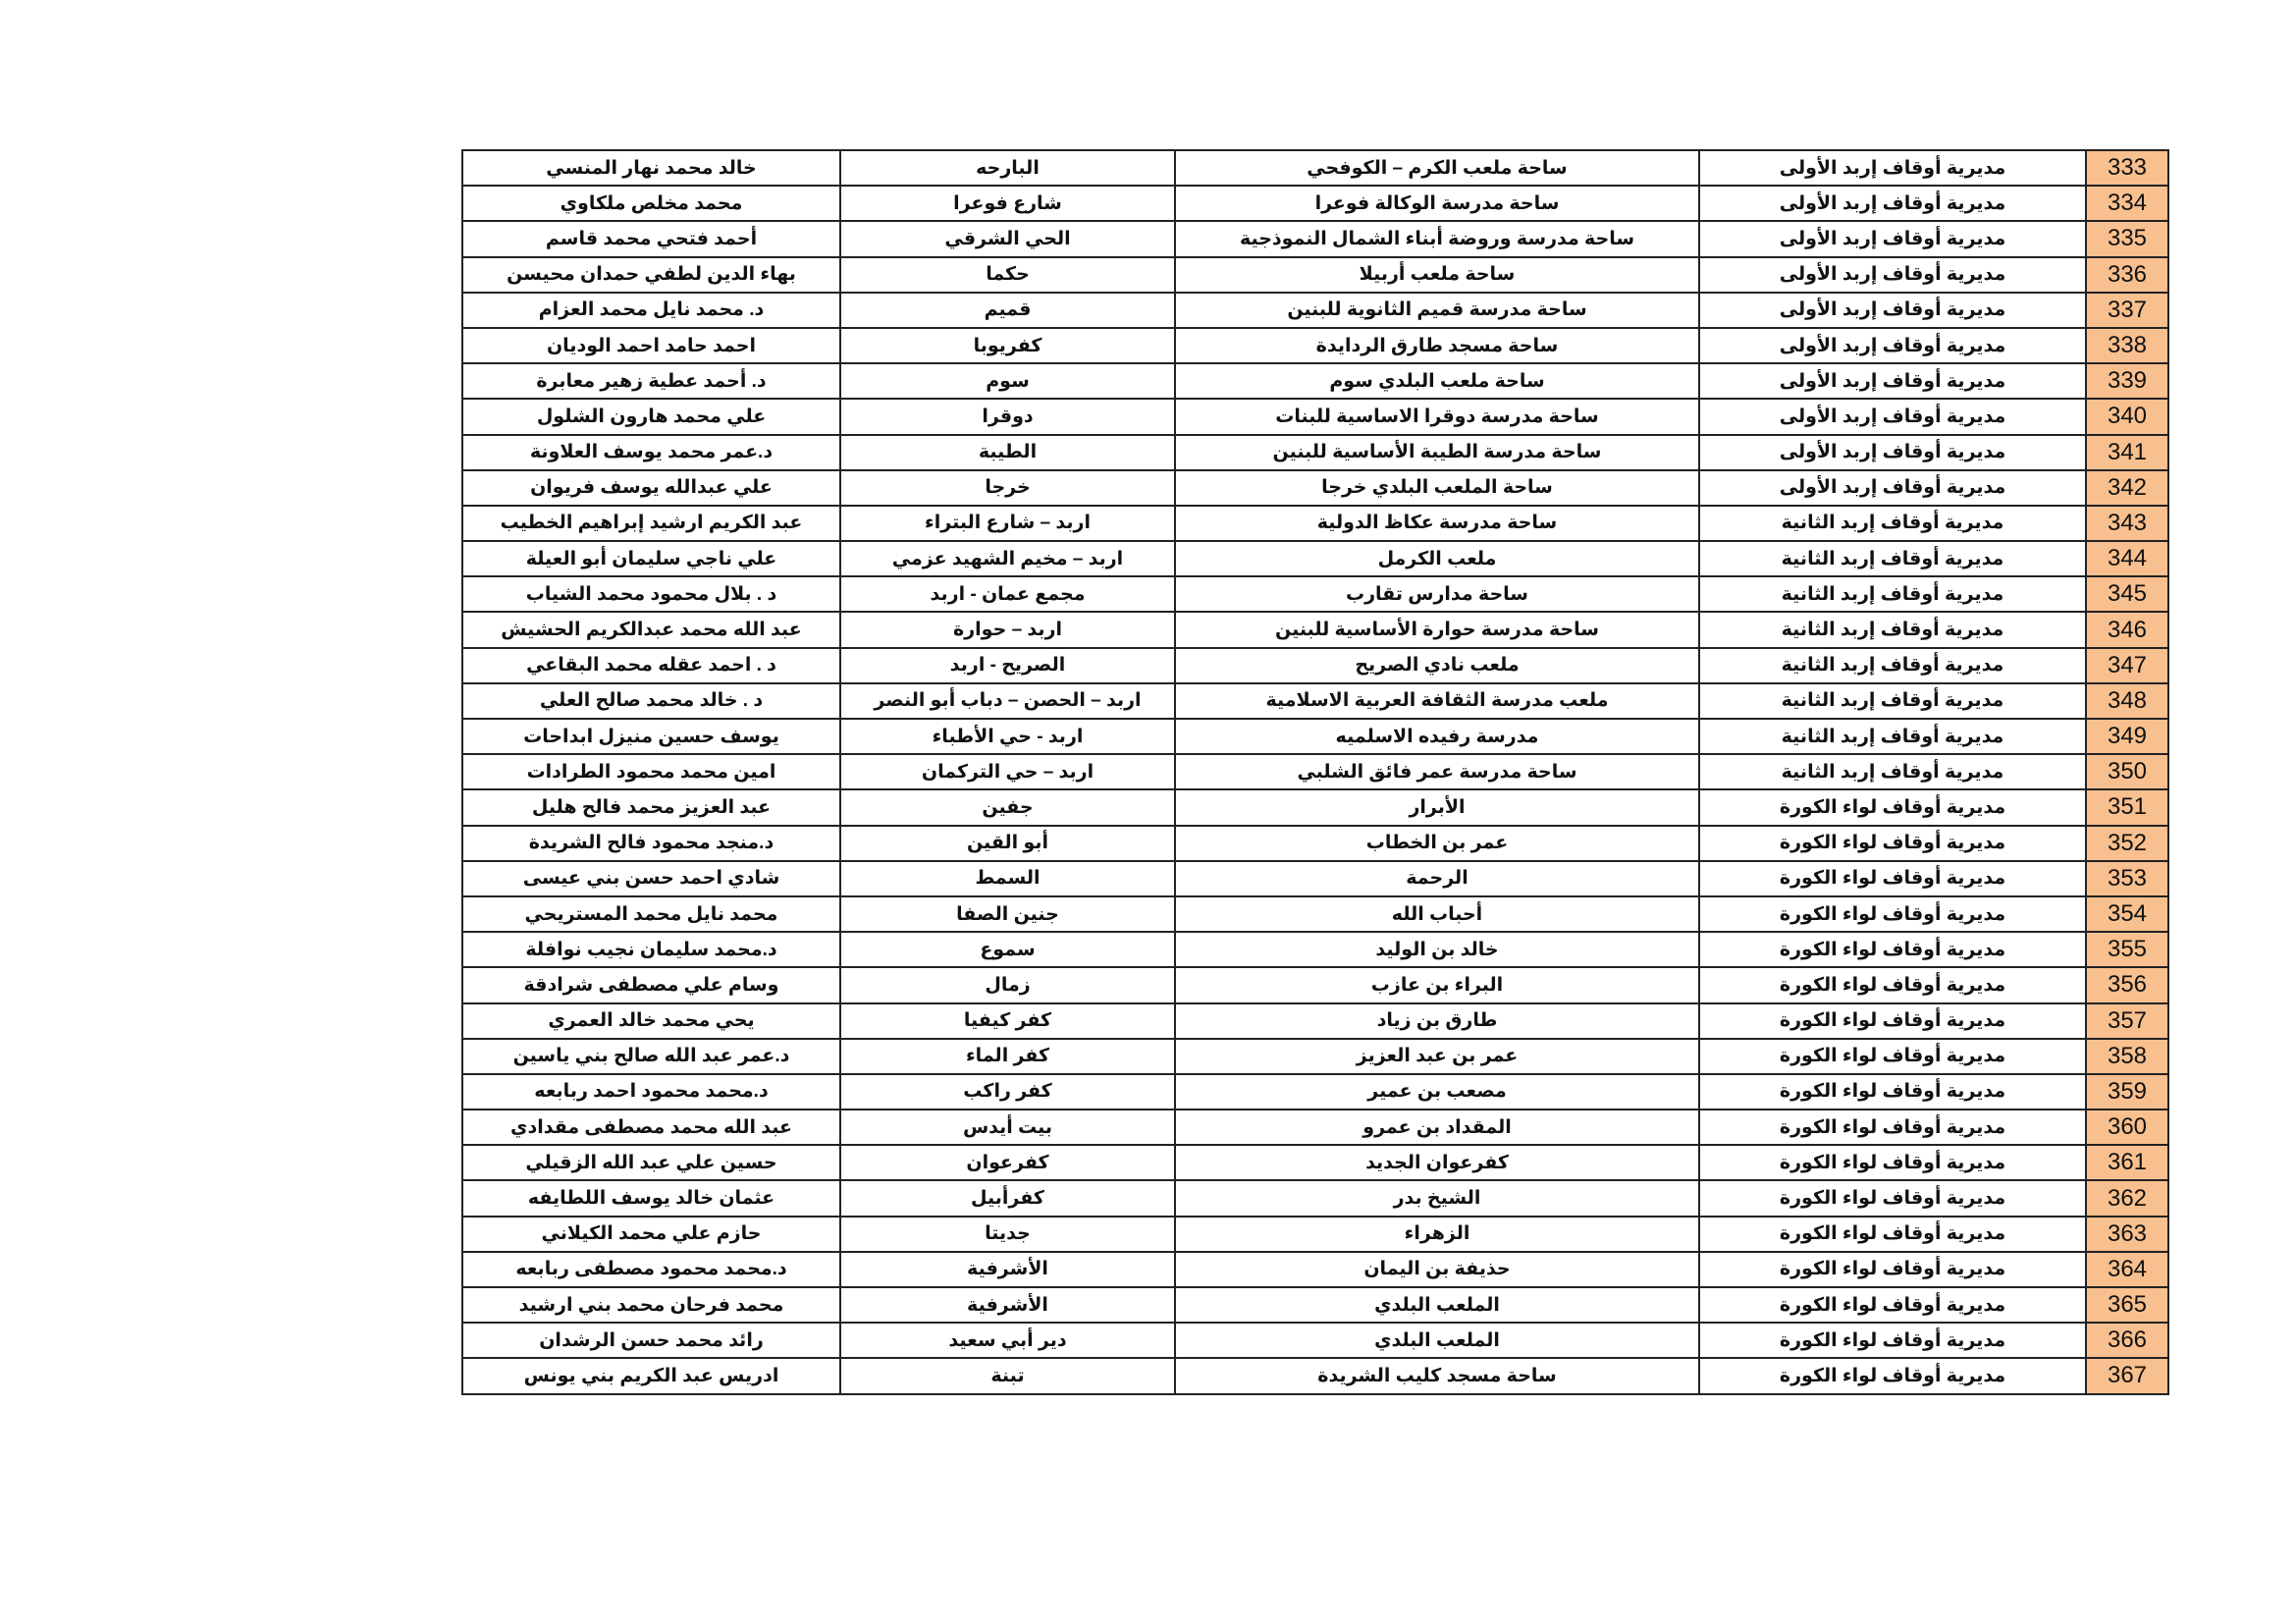 The image size is (2296, 1624). I want to click on imam-name-cell: خالد محمد نهار المنسي, so click(651, 168).